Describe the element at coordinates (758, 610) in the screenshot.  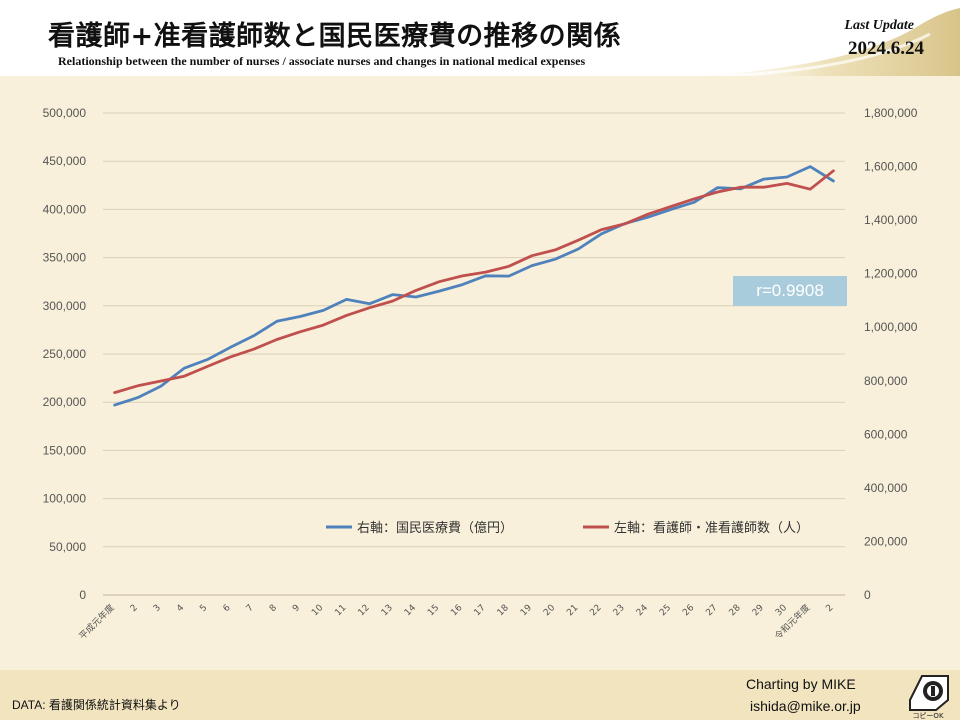
I see `x-tick-label: 29` at that location.